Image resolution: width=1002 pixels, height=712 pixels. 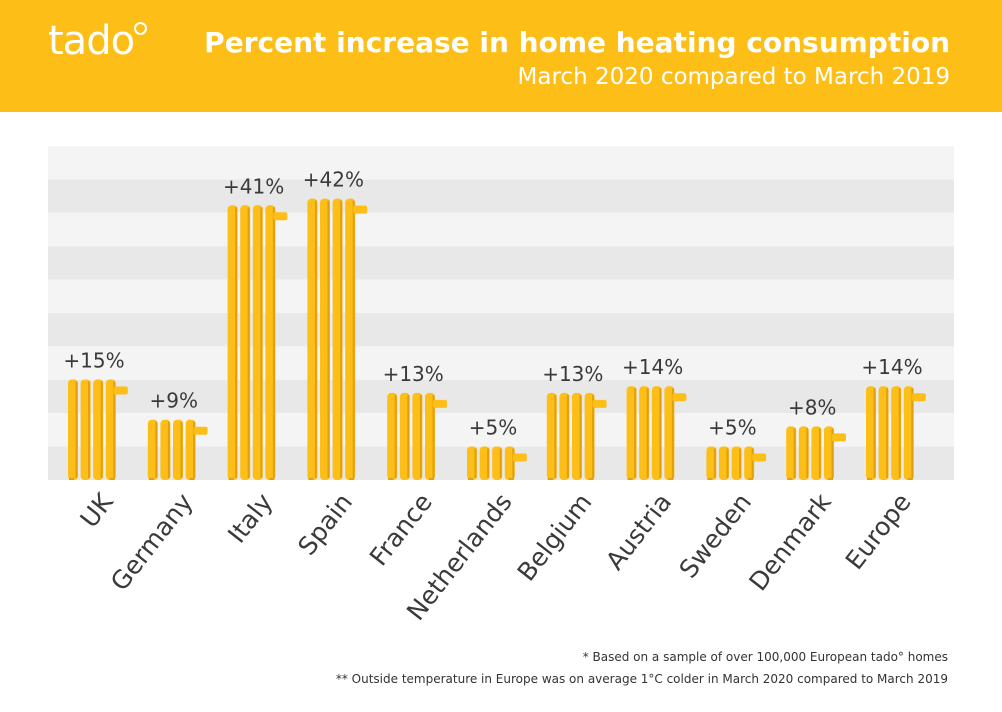 I want to click on value-label: +9%, so click(x=174, y=401).